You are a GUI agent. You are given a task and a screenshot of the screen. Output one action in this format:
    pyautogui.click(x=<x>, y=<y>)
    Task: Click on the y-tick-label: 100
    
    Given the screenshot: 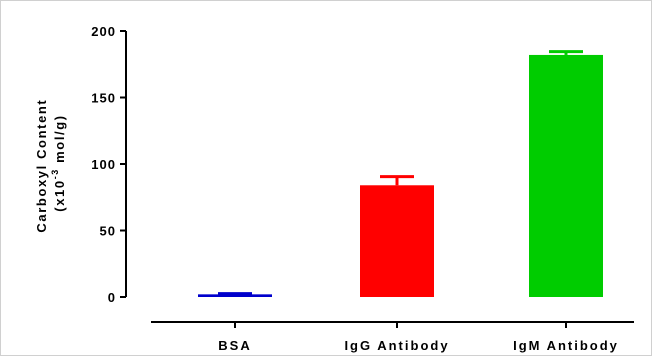 What is the action you would take?
    pyautogui.click(x=103, y=164)
    